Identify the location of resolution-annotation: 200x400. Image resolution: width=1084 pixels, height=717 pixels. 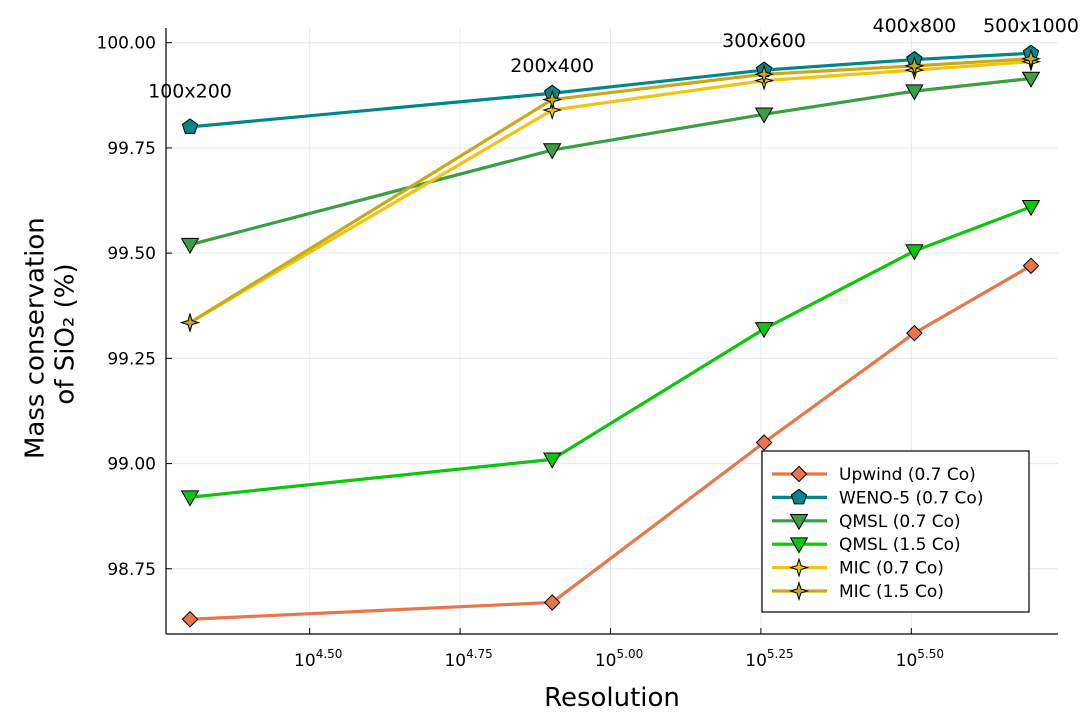
(552, 66).